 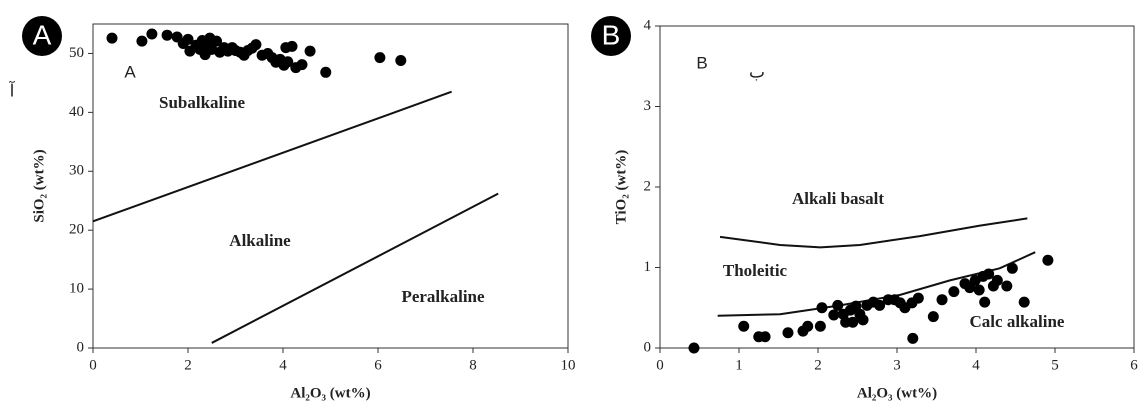 I want to click on y-tick-label: 20, so click(x=76, y=230).